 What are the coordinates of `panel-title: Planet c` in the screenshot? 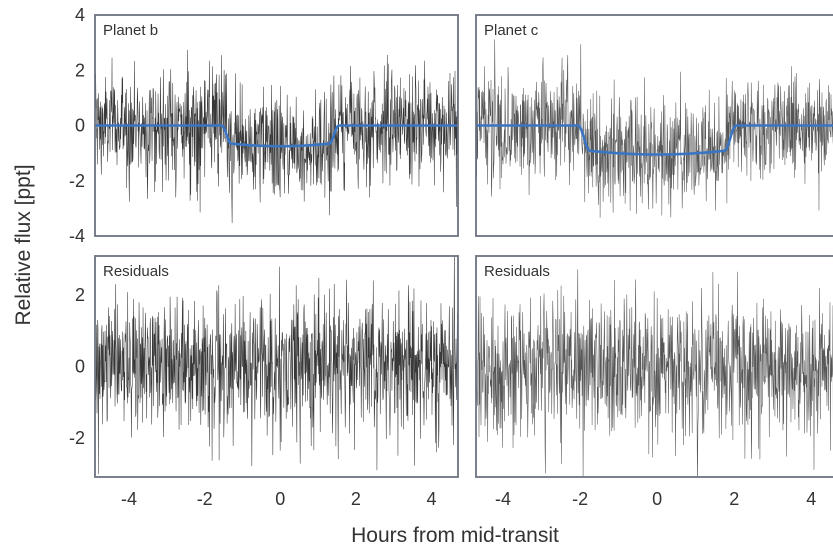 It's located at (511, 30).